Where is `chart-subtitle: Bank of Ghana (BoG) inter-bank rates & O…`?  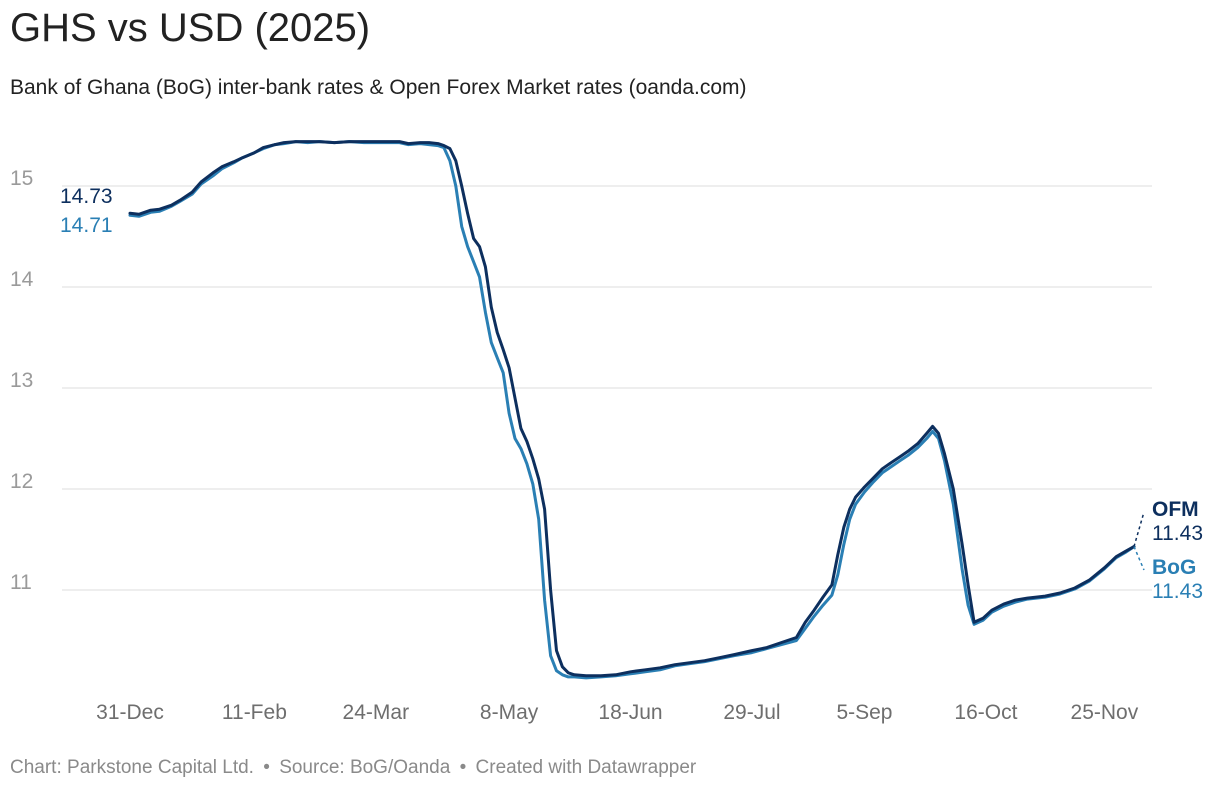
chart-subtitle: Bank of Ghana (BoG) inter-bank rates & O… is located at coordinates (378, 87).